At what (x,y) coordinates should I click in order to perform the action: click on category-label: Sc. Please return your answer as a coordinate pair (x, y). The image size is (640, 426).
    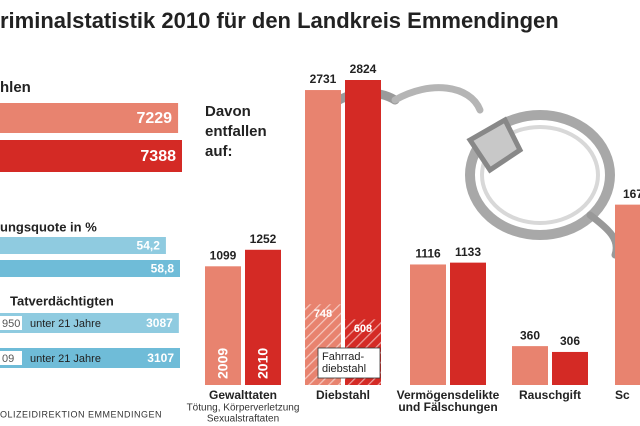
    Looking at the image, I should click on (622, 395).